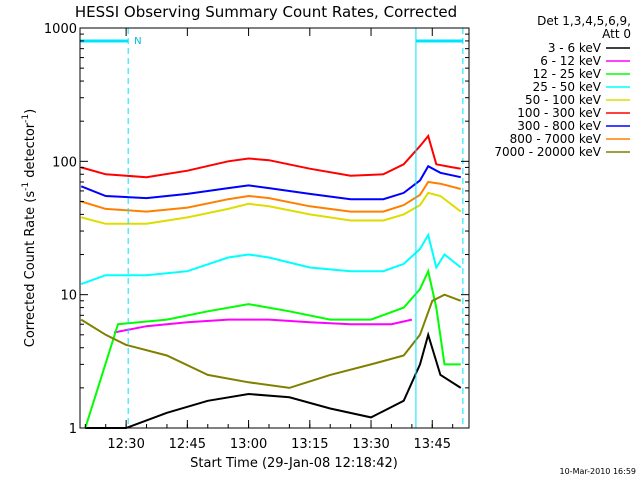 The width and height of the screenshot is (640, 485). I want to click on legend-label: 12 - 25 keV, so click(567, 74).